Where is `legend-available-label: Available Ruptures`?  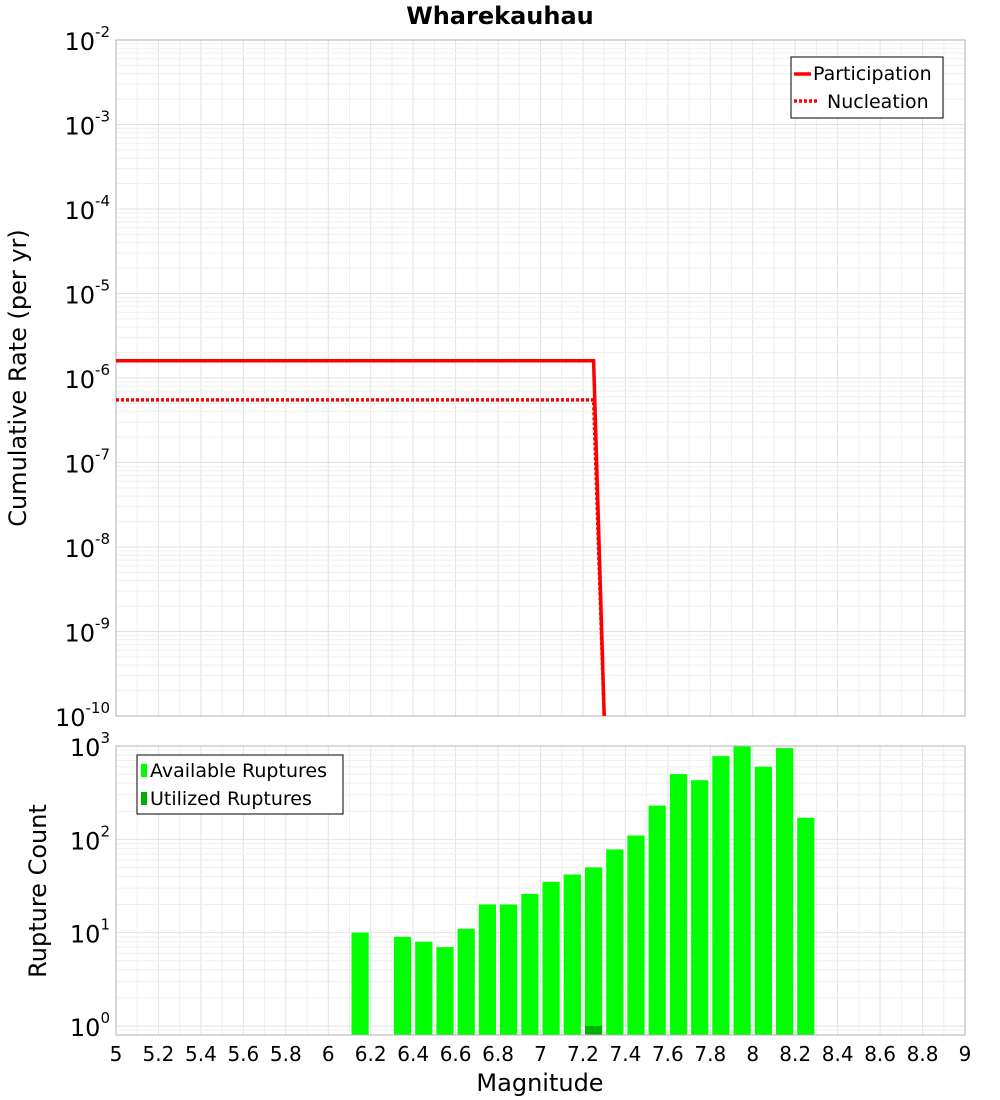
legend-available-label: Available Ruptures is located at coordinates (238, 771).